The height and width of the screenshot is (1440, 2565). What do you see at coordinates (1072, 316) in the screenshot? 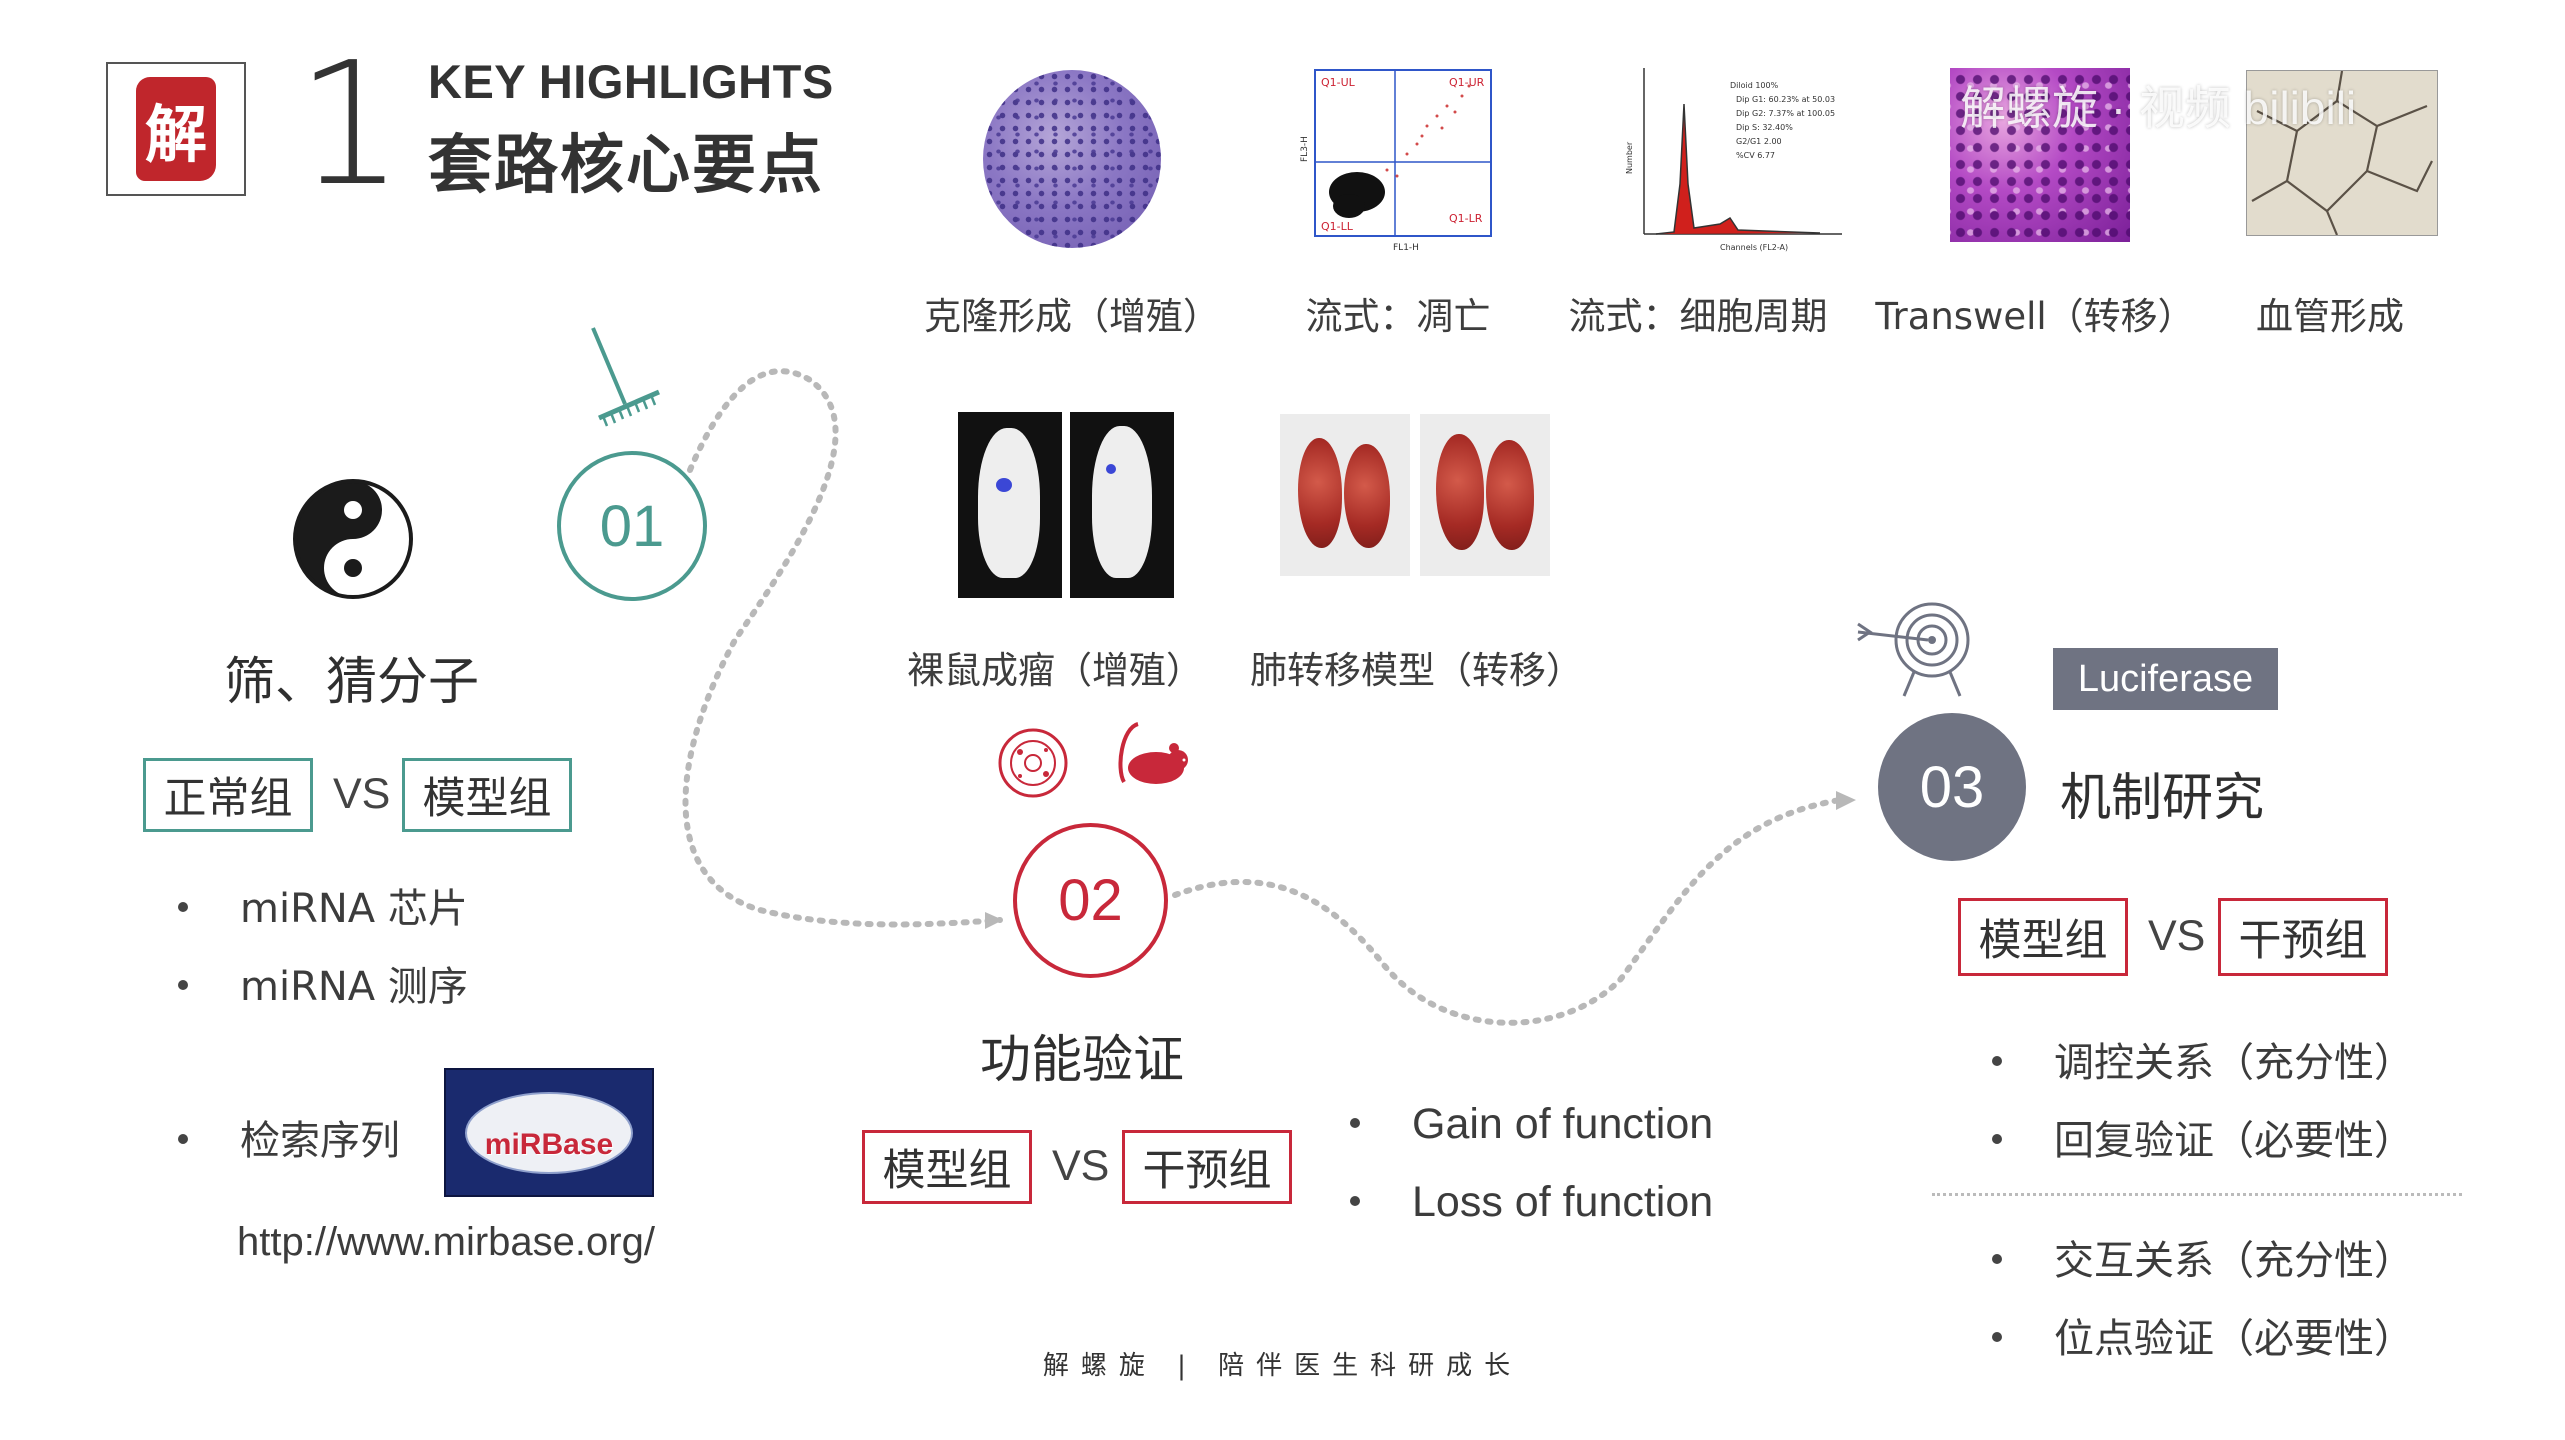
I see `caption-colony: 克隆形成（增殖）` at bounding box center [1072, 316].